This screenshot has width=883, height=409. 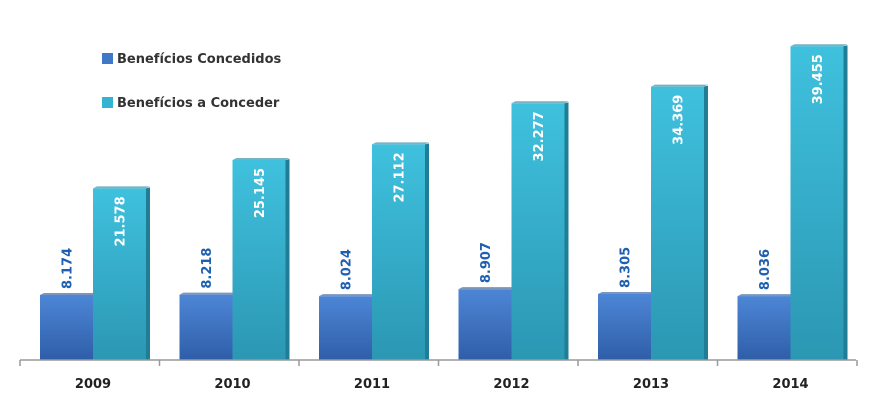 What do you see at coordinates (93, 384) in the screenshot?
I see `x-tick-label: 2009` at bounding box center [93, 384].